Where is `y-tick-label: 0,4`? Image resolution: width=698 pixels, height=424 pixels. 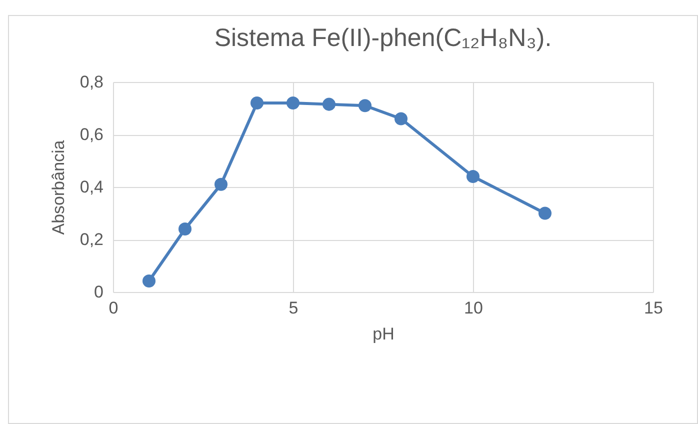 y-tick-label: 0,4 is located at coordinates (92, 187).